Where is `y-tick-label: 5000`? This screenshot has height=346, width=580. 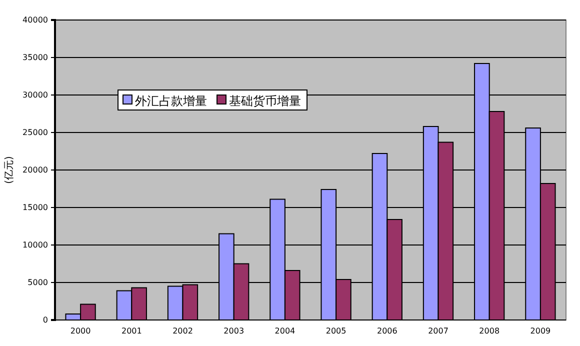 y-tick-label: 5000 is located at coordinates (38, 283).